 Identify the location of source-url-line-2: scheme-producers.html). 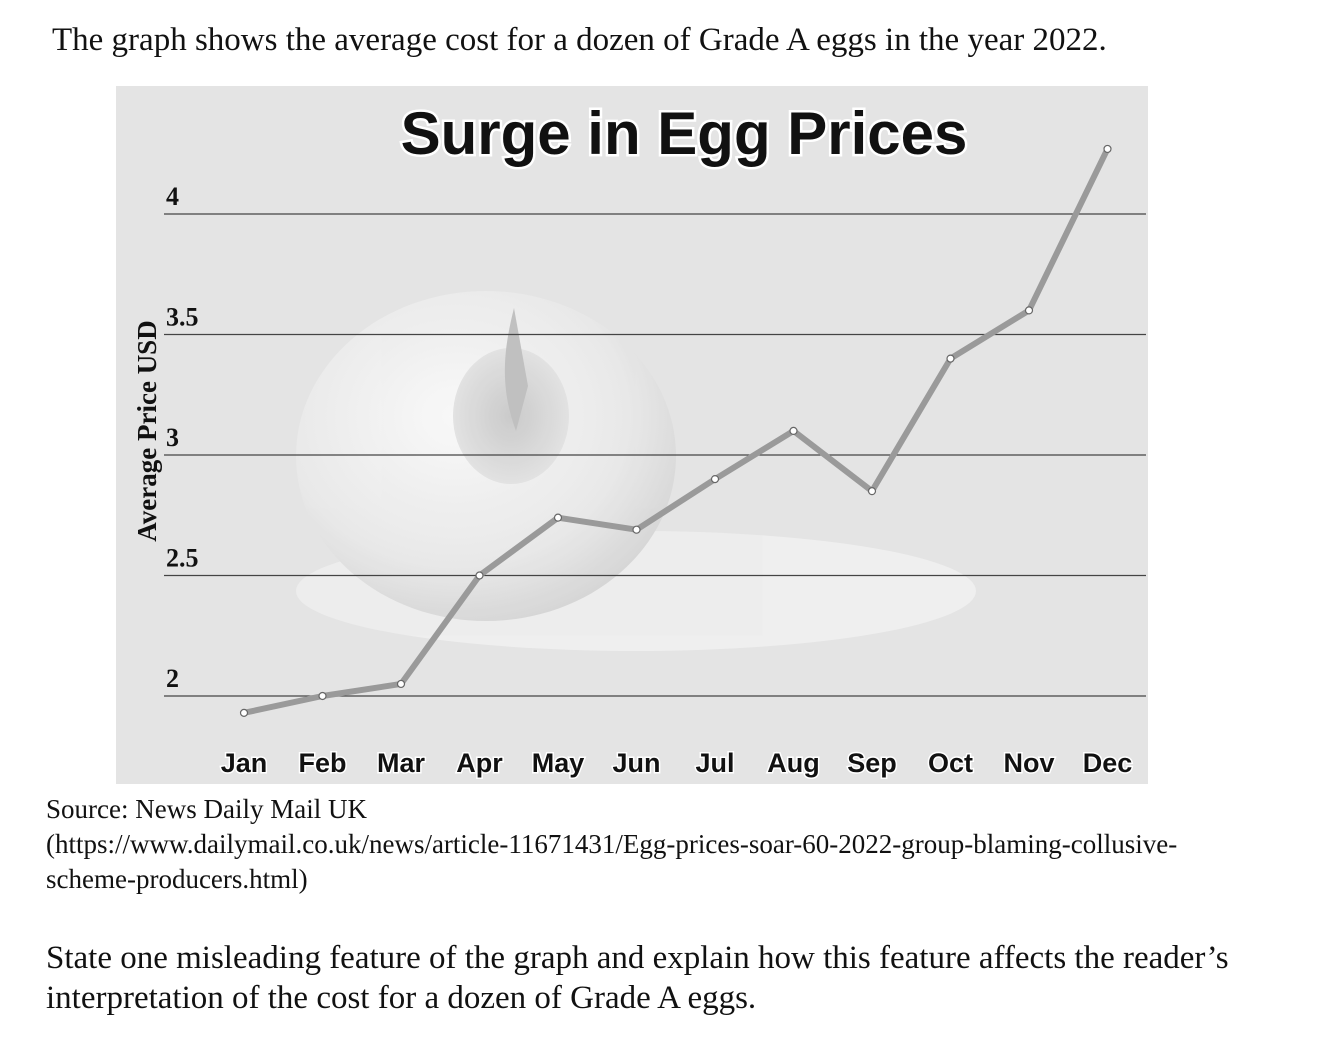
(177, 879).